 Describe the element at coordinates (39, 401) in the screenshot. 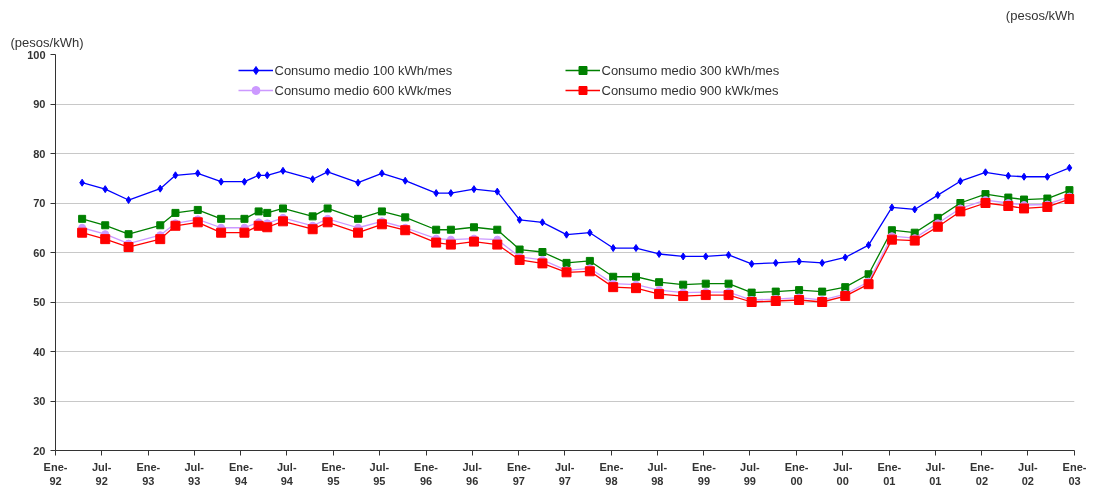

I see `y-tick-label: 30` at that location.